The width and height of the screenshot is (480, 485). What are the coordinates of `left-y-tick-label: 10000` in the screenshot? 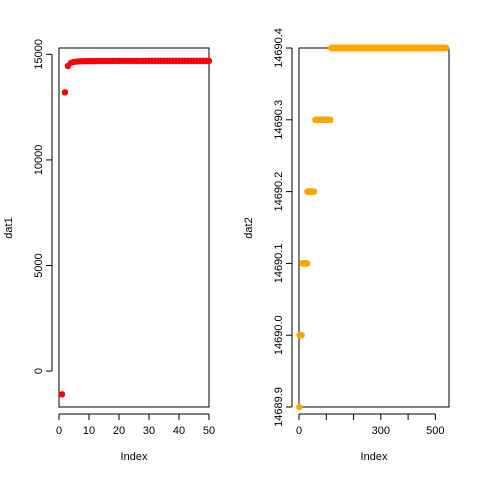 It's located at (39, 160).